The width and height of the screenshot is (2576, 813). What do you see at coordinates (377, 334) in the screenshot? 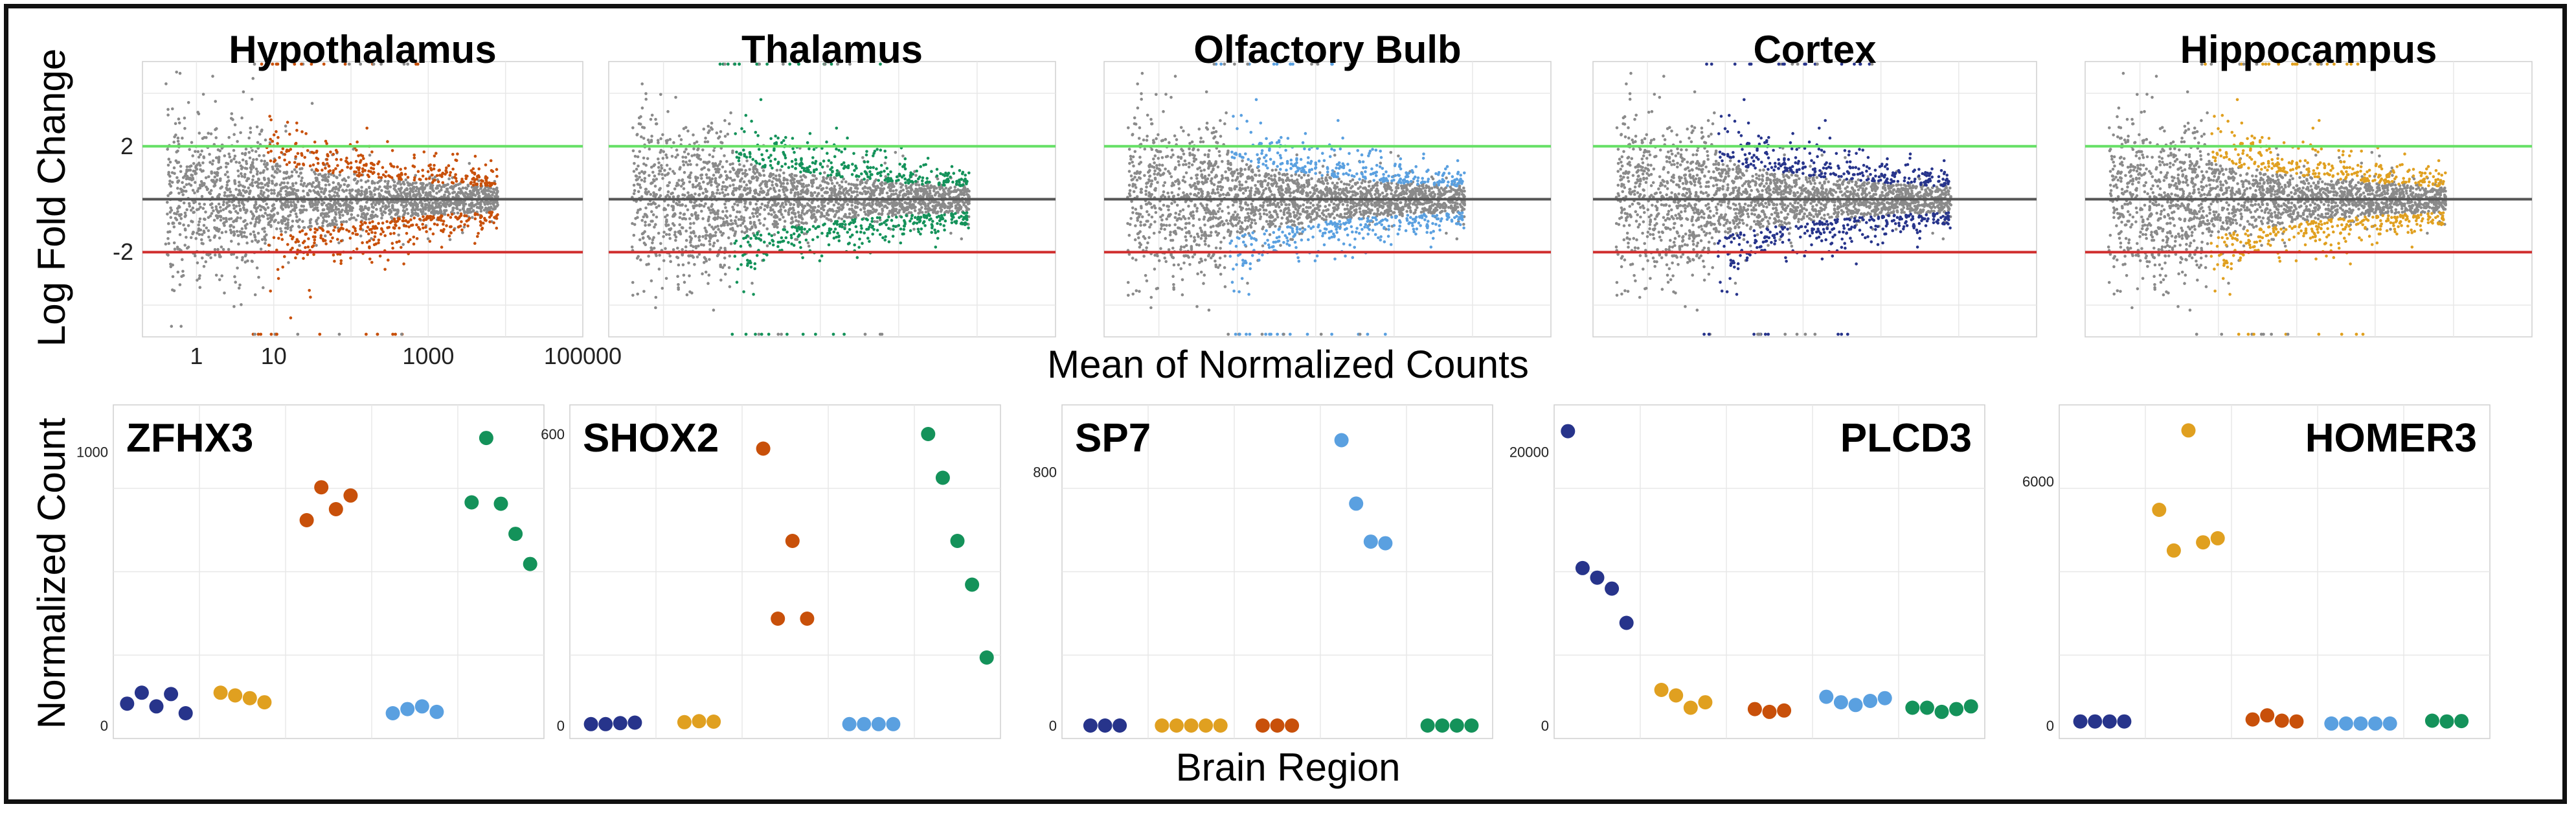
I see `clipped-gene-point` at bounding box center [377, 334].